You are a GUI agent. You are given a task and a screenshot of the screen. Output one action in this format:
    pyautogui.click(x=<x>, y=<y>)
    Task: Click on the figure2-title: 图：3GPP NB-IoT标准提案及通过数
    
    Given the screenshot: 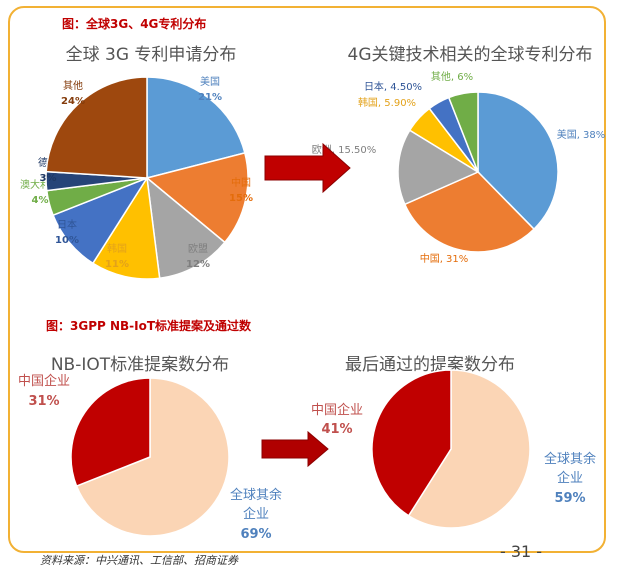 What is the action you would take?
    pyautogui.click(x=149, y=326)
    